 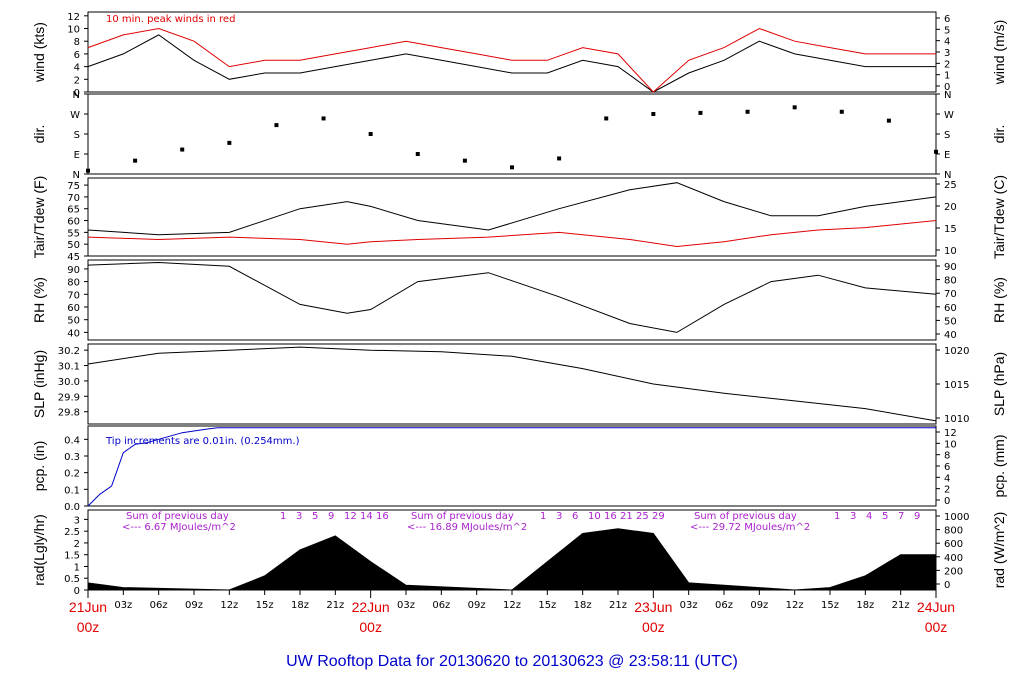 What do you see at coordinates (512, 559) in the screenshot?
I see `series-area` at bounding box center [512, 559].